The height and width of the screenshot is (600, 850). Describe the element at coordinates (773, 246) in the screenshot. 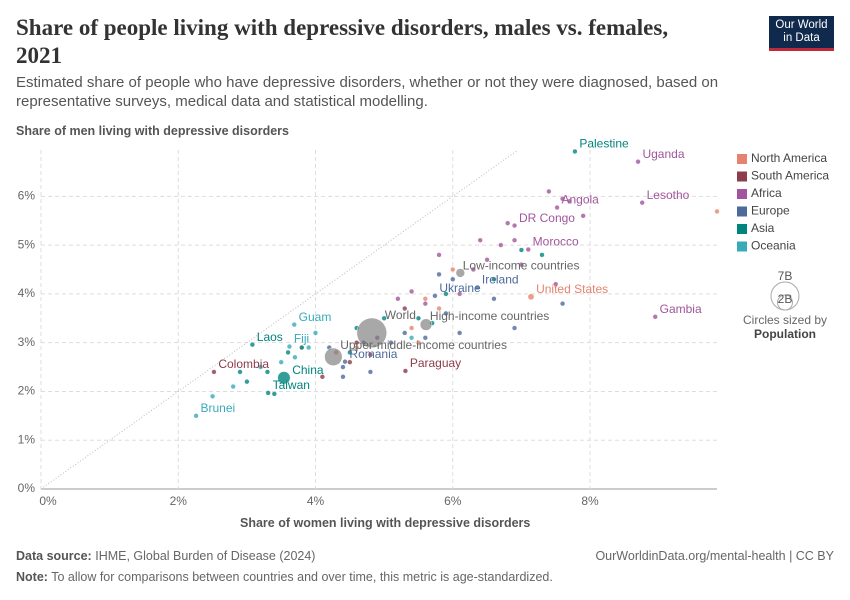

I see `legend-label: Oceania` at that location.